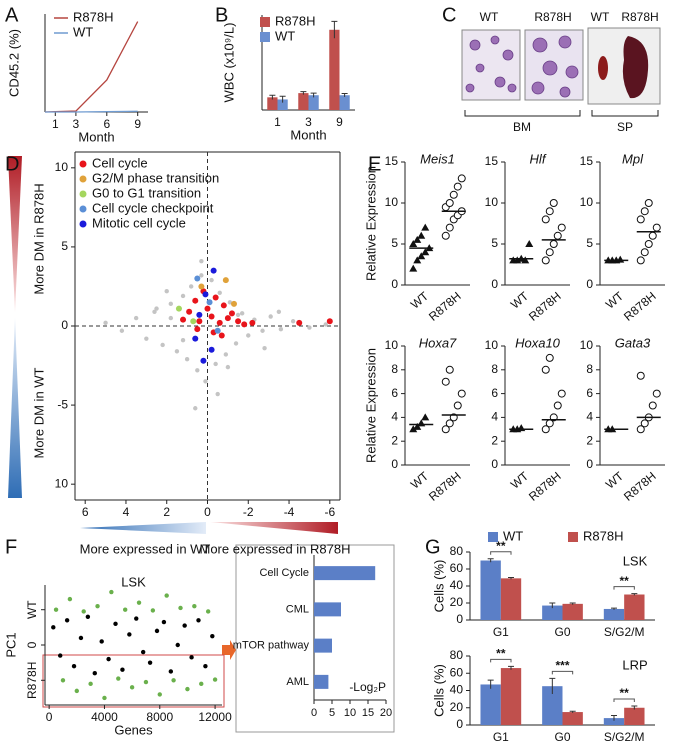  What do you see at coordinates (589, 393) in the screenshot?
I see `y-tick-label: 6` at bounding box center [589, 393].